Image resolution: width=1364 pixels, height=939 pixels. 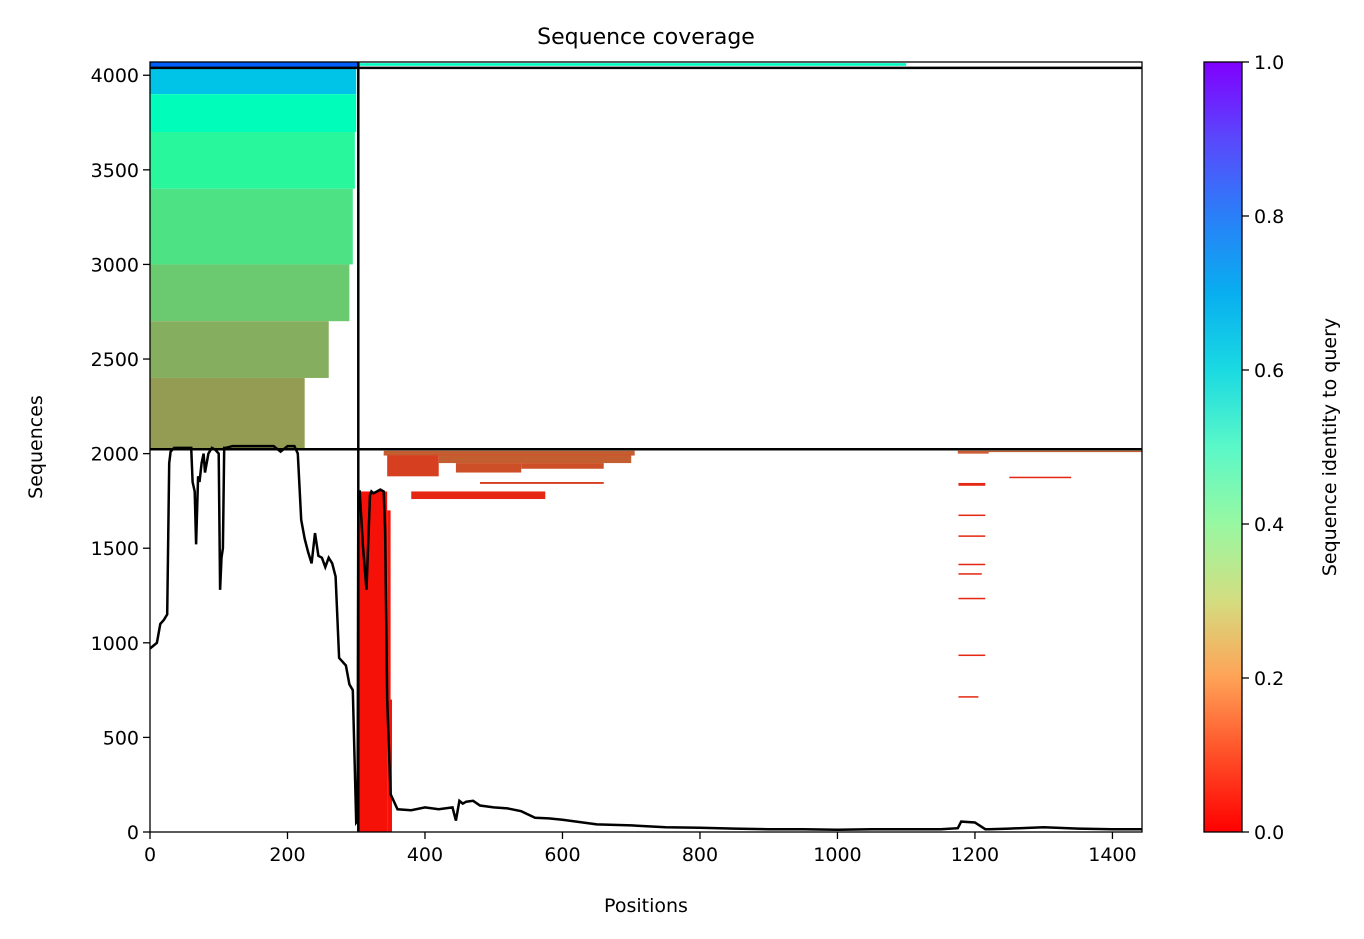 What do you see at coordinates (1330, 447) in the screenshot?
I see `colorbar-label: Sequence identity to query` at bounding box center [1330, 447].